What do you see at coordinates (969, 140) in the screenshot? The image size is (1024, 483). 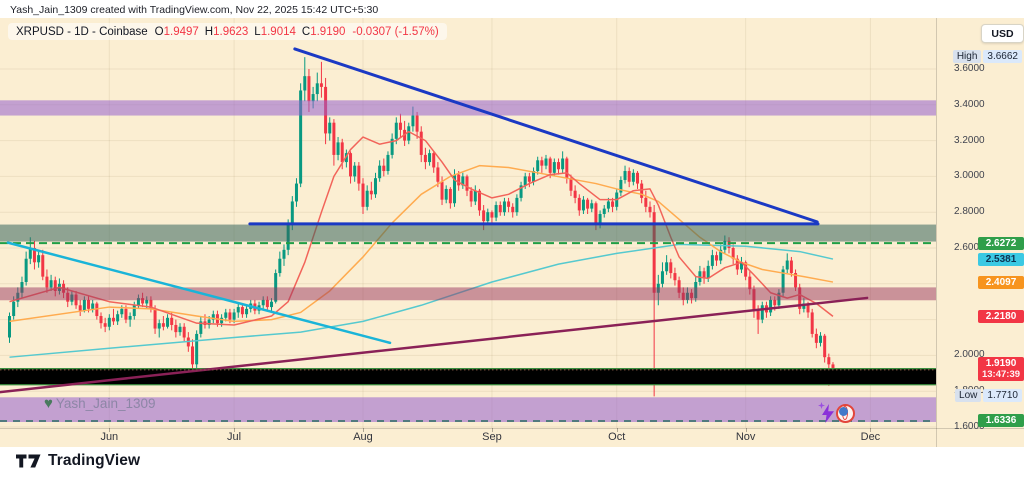 I see `price-tick: 3.2000` at bounding box center [969, 140].